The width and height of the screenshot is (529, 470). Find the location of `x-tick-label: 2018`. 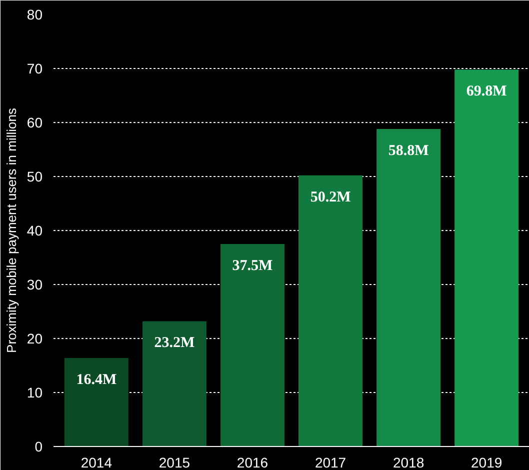

x-tick-label: 2018 is located at coordinates (408, 462).